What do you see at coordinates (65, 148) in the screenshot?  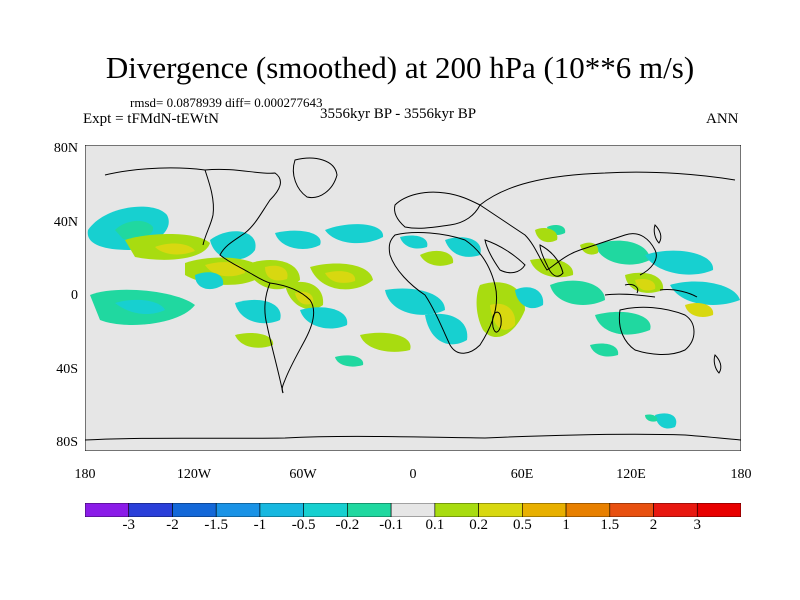 I see `y-tick-80n: 80N` at bounding box center [65, 148].